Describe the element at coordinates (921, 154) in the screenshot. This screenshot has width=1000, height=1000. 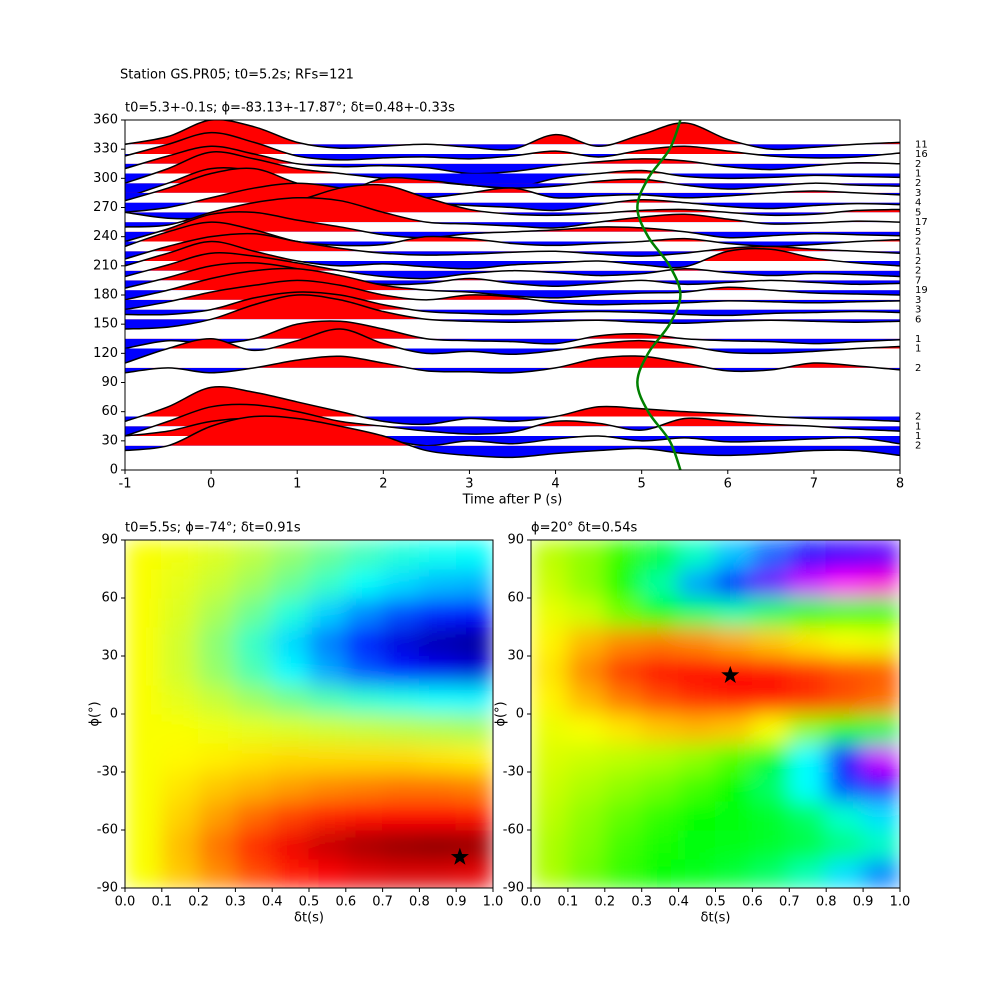
I see `trace-count: 16` at that location.